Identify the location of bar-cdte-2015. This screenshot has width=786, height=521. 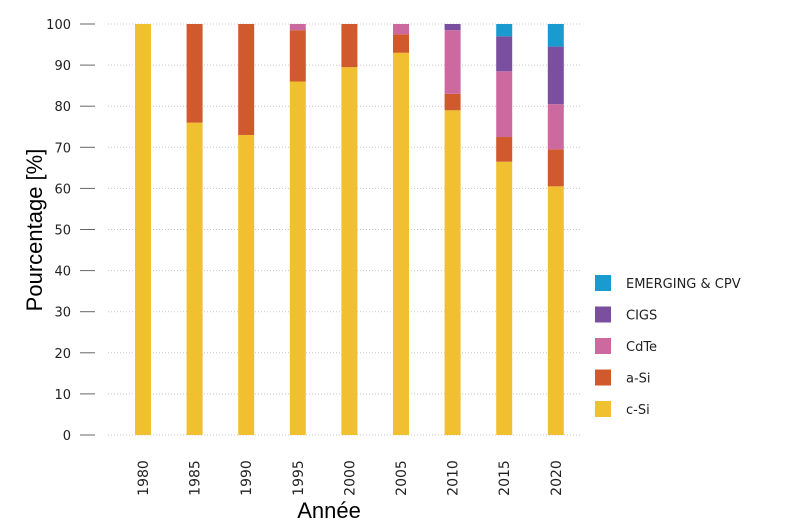
(504, 104).